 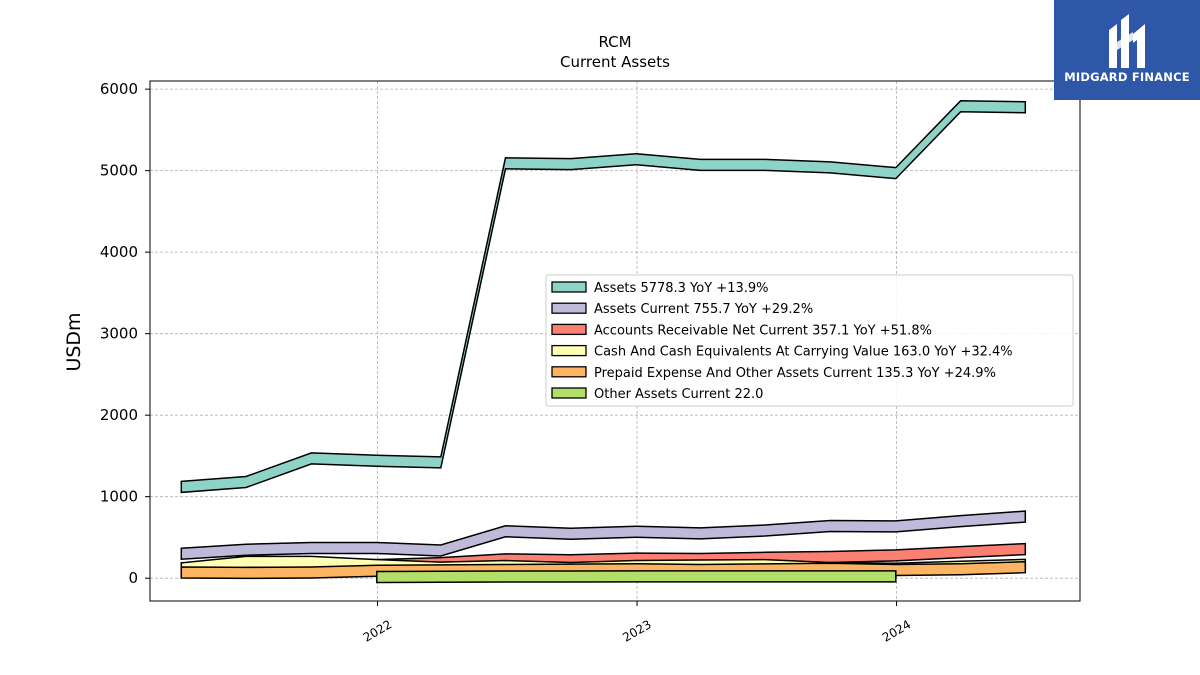 I want to click on brand-name: MIDGARD FINANCE, so click(x=1127, y=77).